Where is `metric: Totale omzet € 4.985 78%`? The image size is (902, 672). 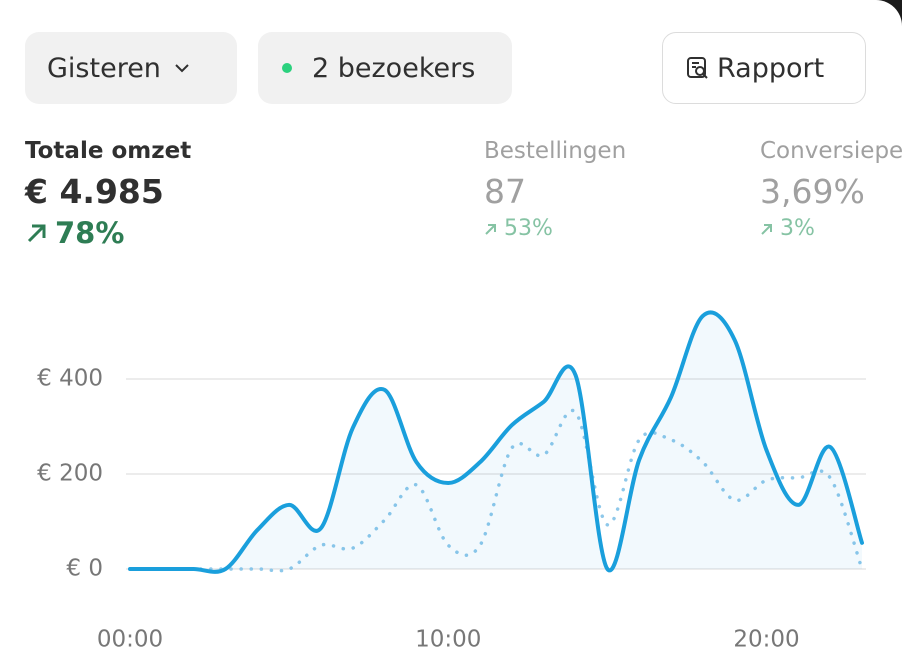
metric: Totale omzet € 4.985 78% is located at coordinates (108, 194).